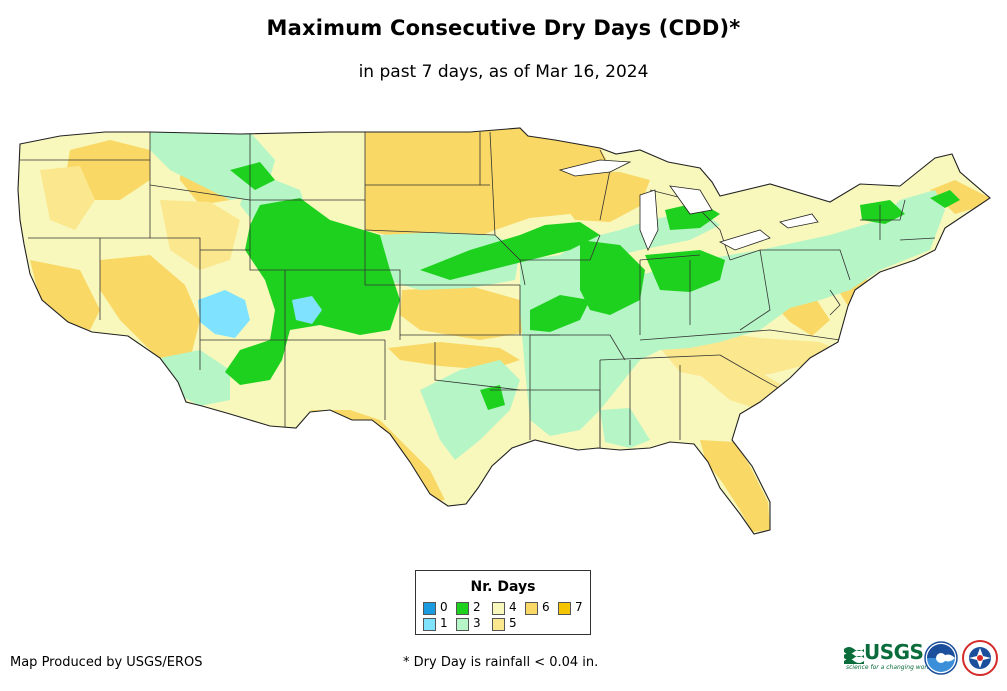  What do you see at coordinates (444, 607) in the screenshot?
I see `legend-label: 0` at bounding box center [444, 607].